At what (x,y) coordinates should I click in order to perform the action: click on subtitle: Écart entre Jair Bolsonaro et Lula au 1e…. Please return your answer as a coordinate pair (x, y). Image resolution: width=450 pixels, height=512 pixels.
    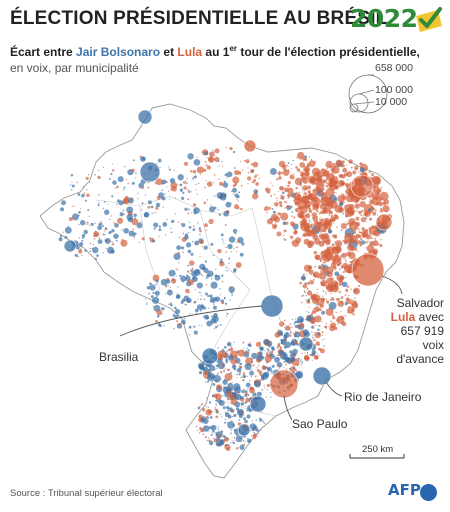
    Looking at the image, I should click on (225, 58).